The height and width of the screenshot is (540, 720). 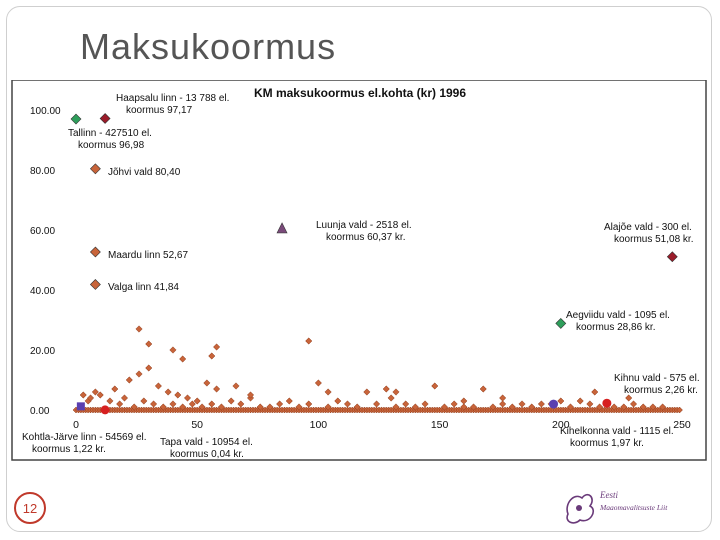 What do you see at coordinates (633, 507) in the screenshot?
I see `logo-line2: Maaomavalitsuste Liit` at bounding box center [633, 507].